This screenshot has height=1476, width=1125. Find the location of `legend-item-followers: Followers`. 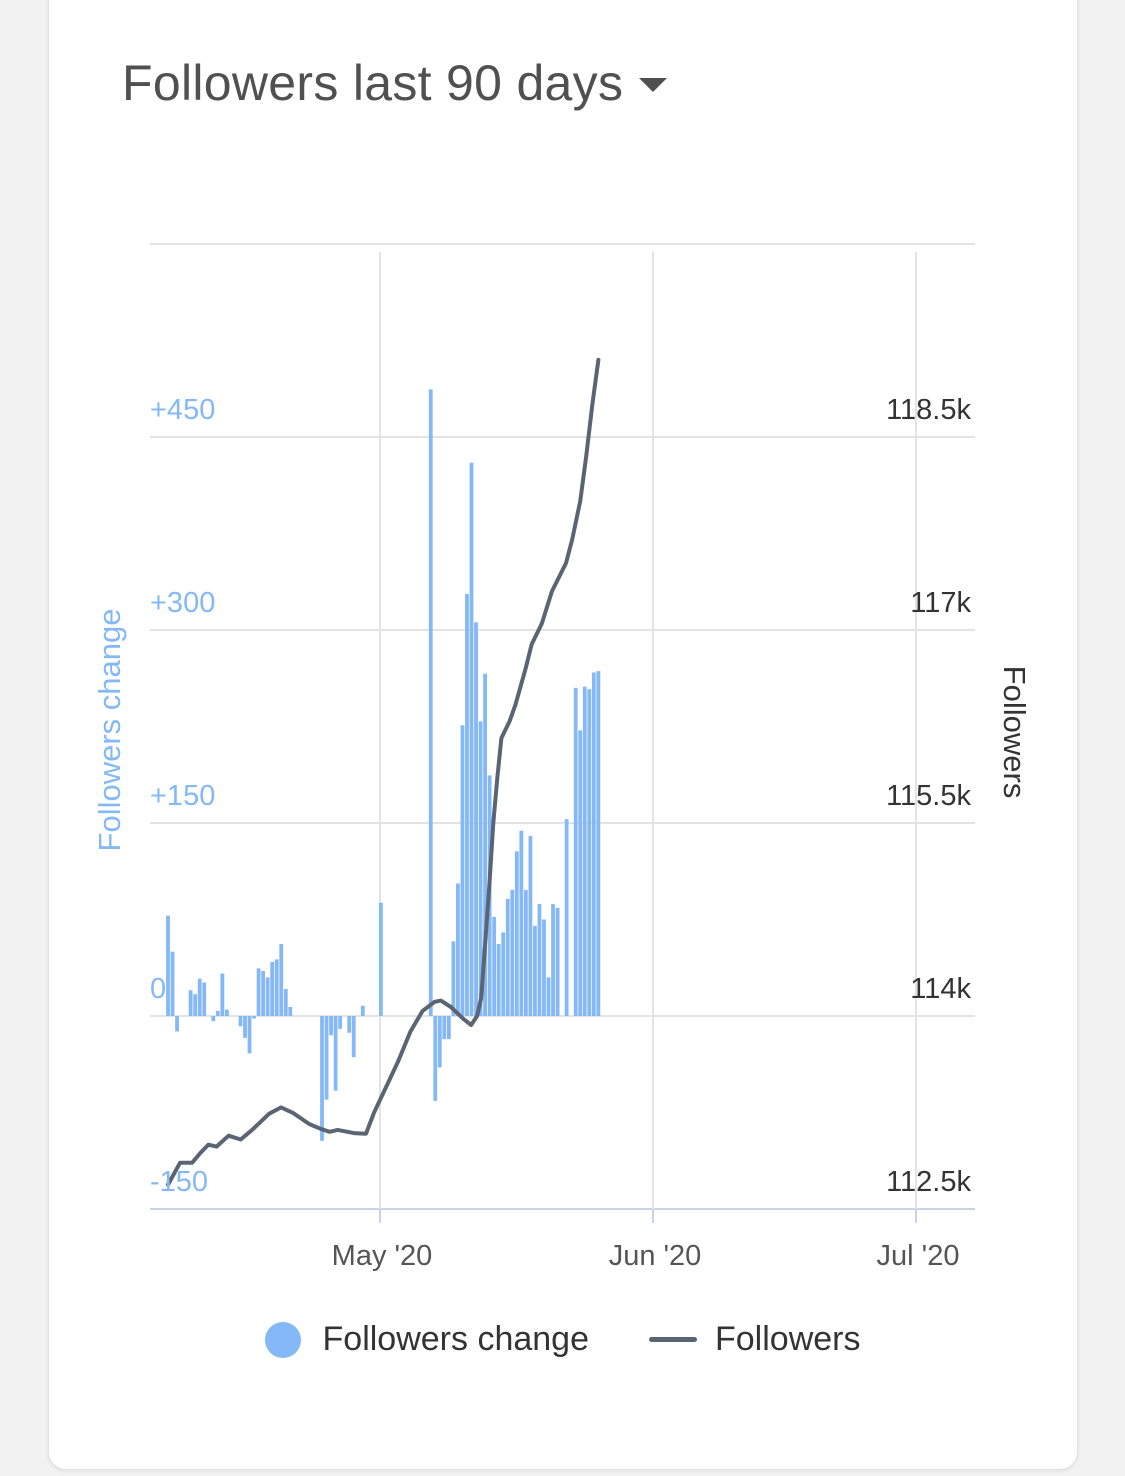

legend-item-followers: Followers is located at coordinates (754, 1339).